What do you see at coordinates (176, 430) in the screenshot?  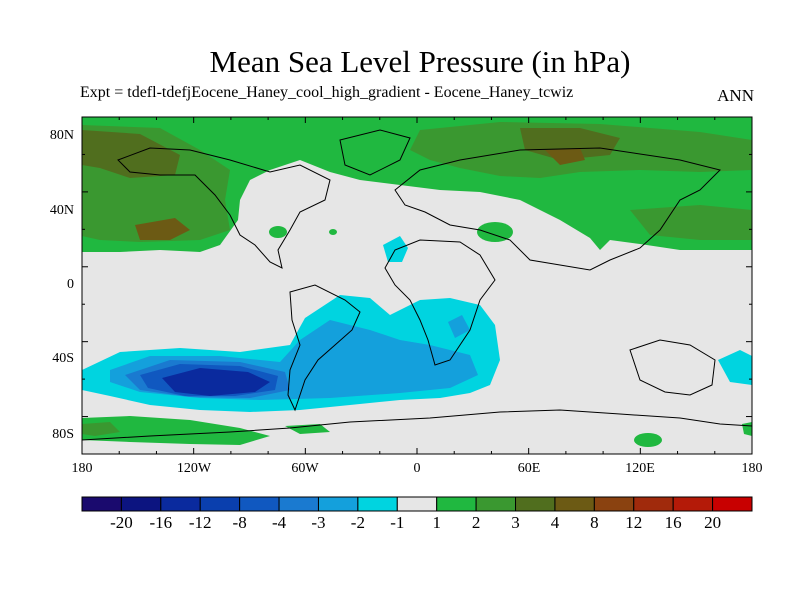 I see `south-positive-region` at bounding box center [176, 430].